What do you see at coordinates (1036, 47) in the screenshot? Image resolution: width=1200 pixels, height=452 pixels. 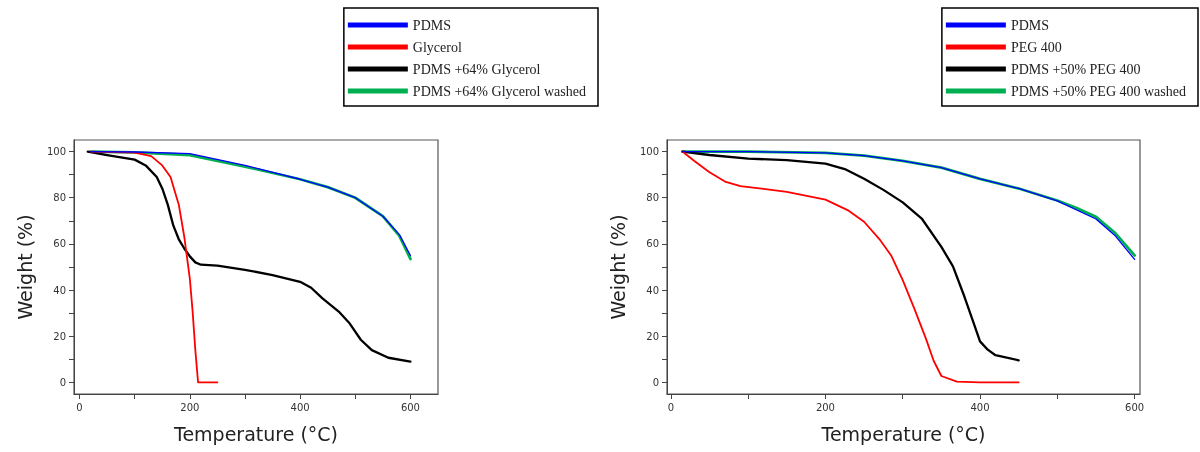 I see `legend-label: PEG 400` at bounding box center [1036, 47].